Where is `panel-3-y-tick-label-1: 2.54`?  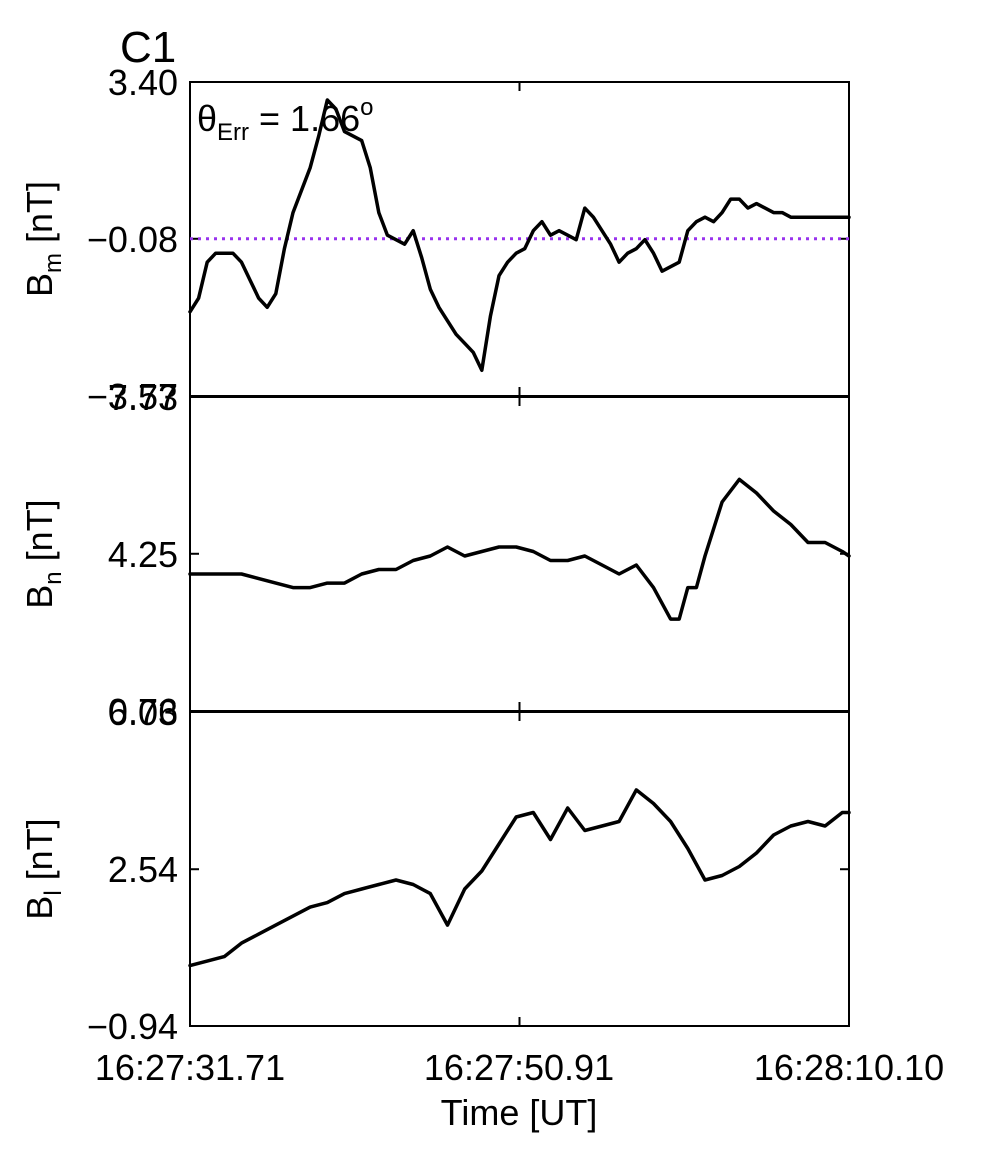
panel-3-y-tick-label-1: 2.54 is located at coordinates (143, 869).